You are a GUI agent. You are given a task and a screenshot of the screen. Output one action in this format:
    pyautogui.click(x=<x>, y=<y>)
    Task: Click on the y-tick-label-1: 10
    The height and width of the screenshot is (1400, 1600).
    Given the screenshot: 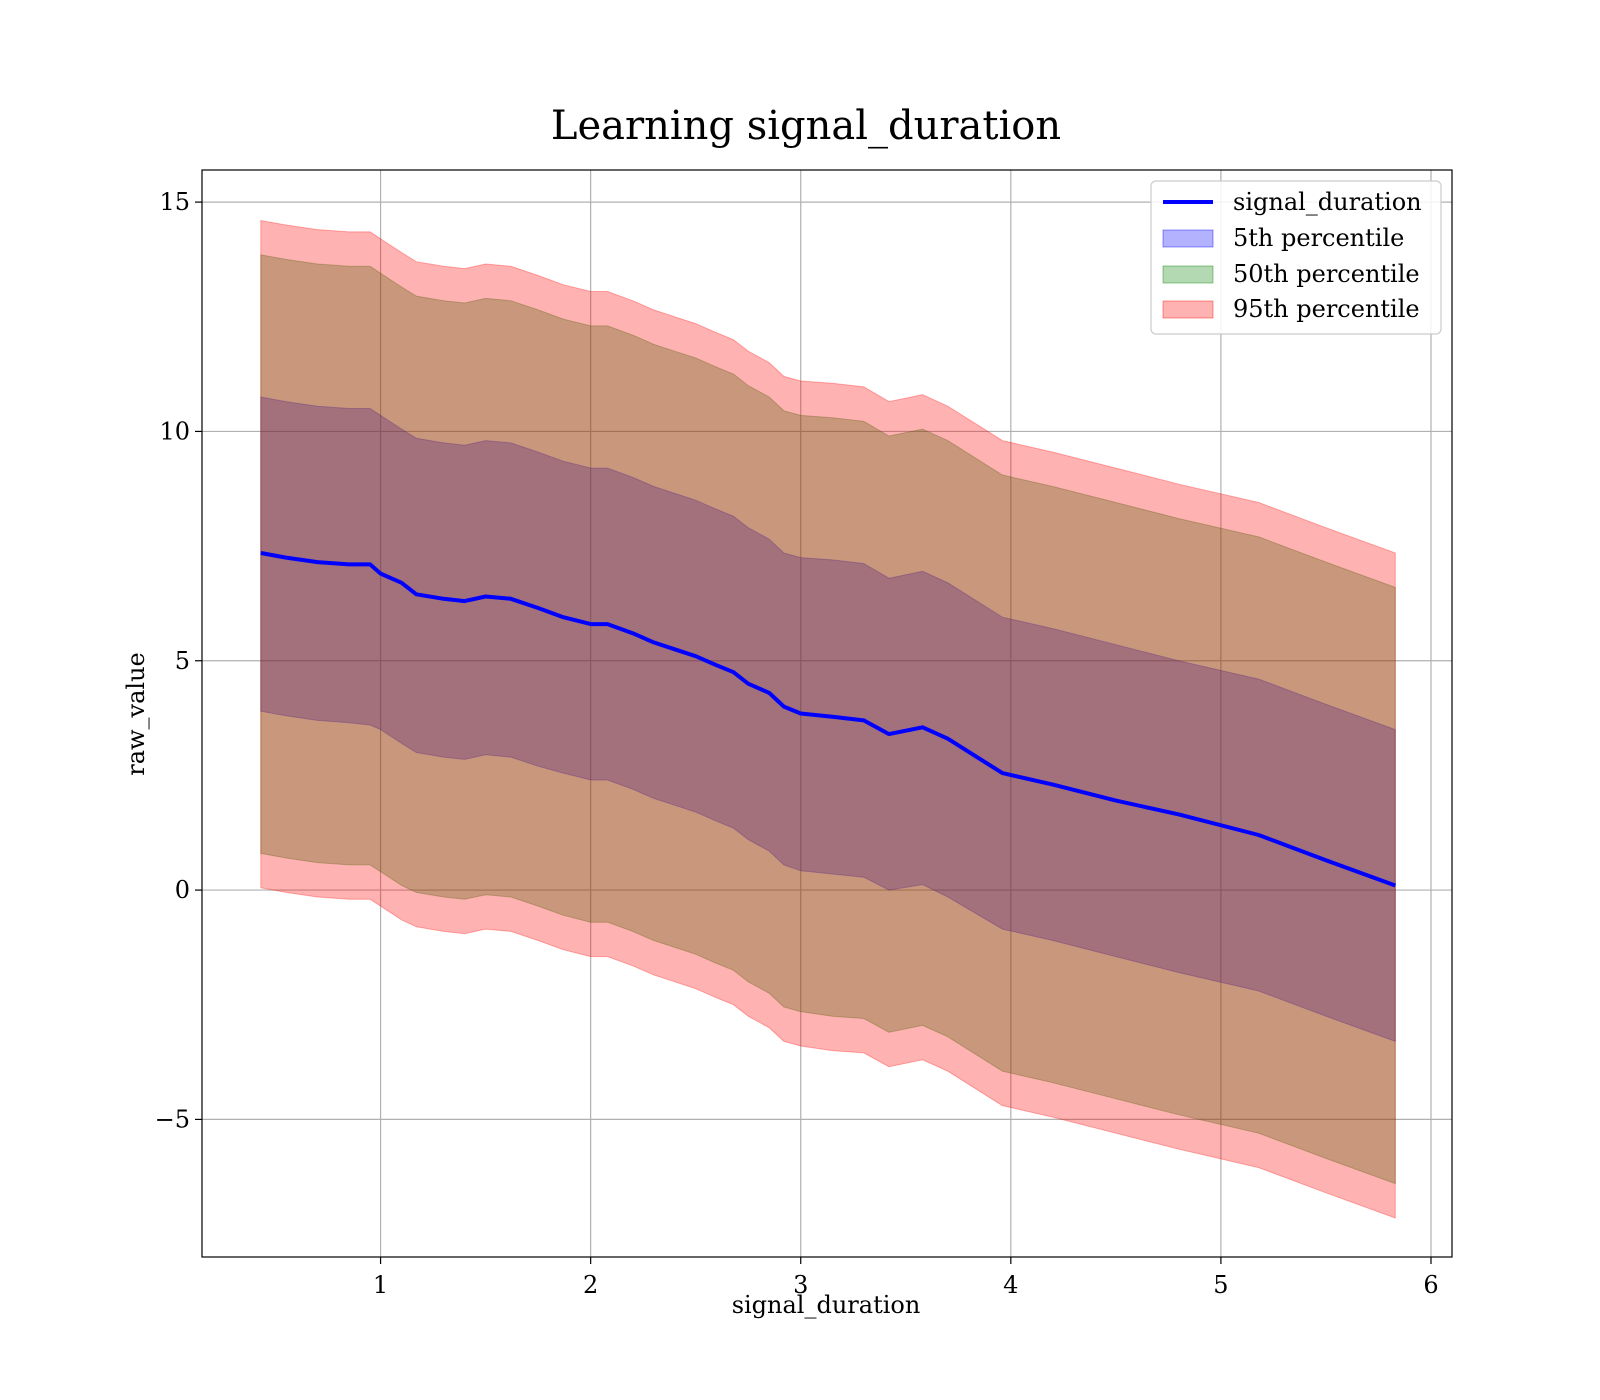 What is the action you would take?
    pyautogui.click(x=174, y=431)
    